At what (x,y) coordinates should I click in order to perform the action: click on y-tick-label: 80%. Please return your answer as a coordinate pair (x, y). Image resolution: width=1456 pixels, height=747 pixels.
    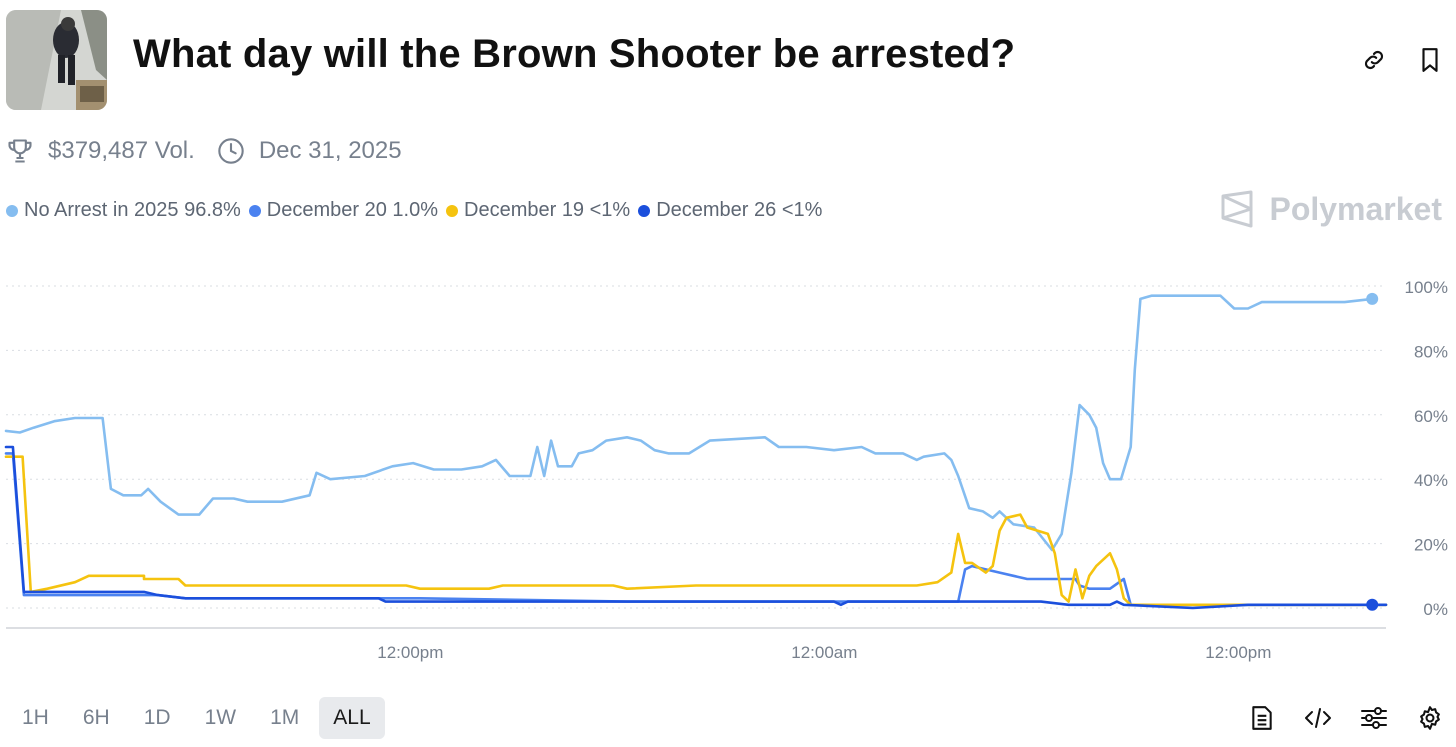
    Looking at the image, I should click on (1431, 351).